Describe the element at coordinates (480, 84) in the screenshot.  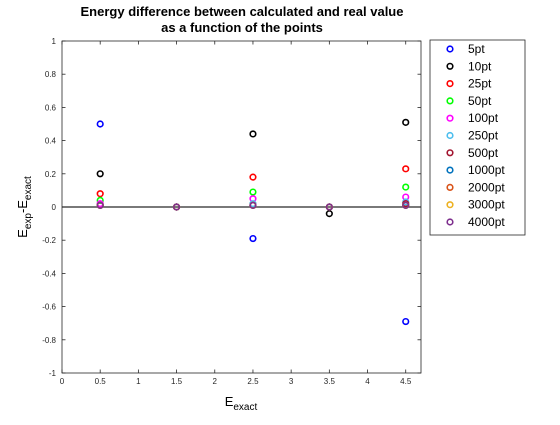
I see `legend-label: 25pt` at that location.